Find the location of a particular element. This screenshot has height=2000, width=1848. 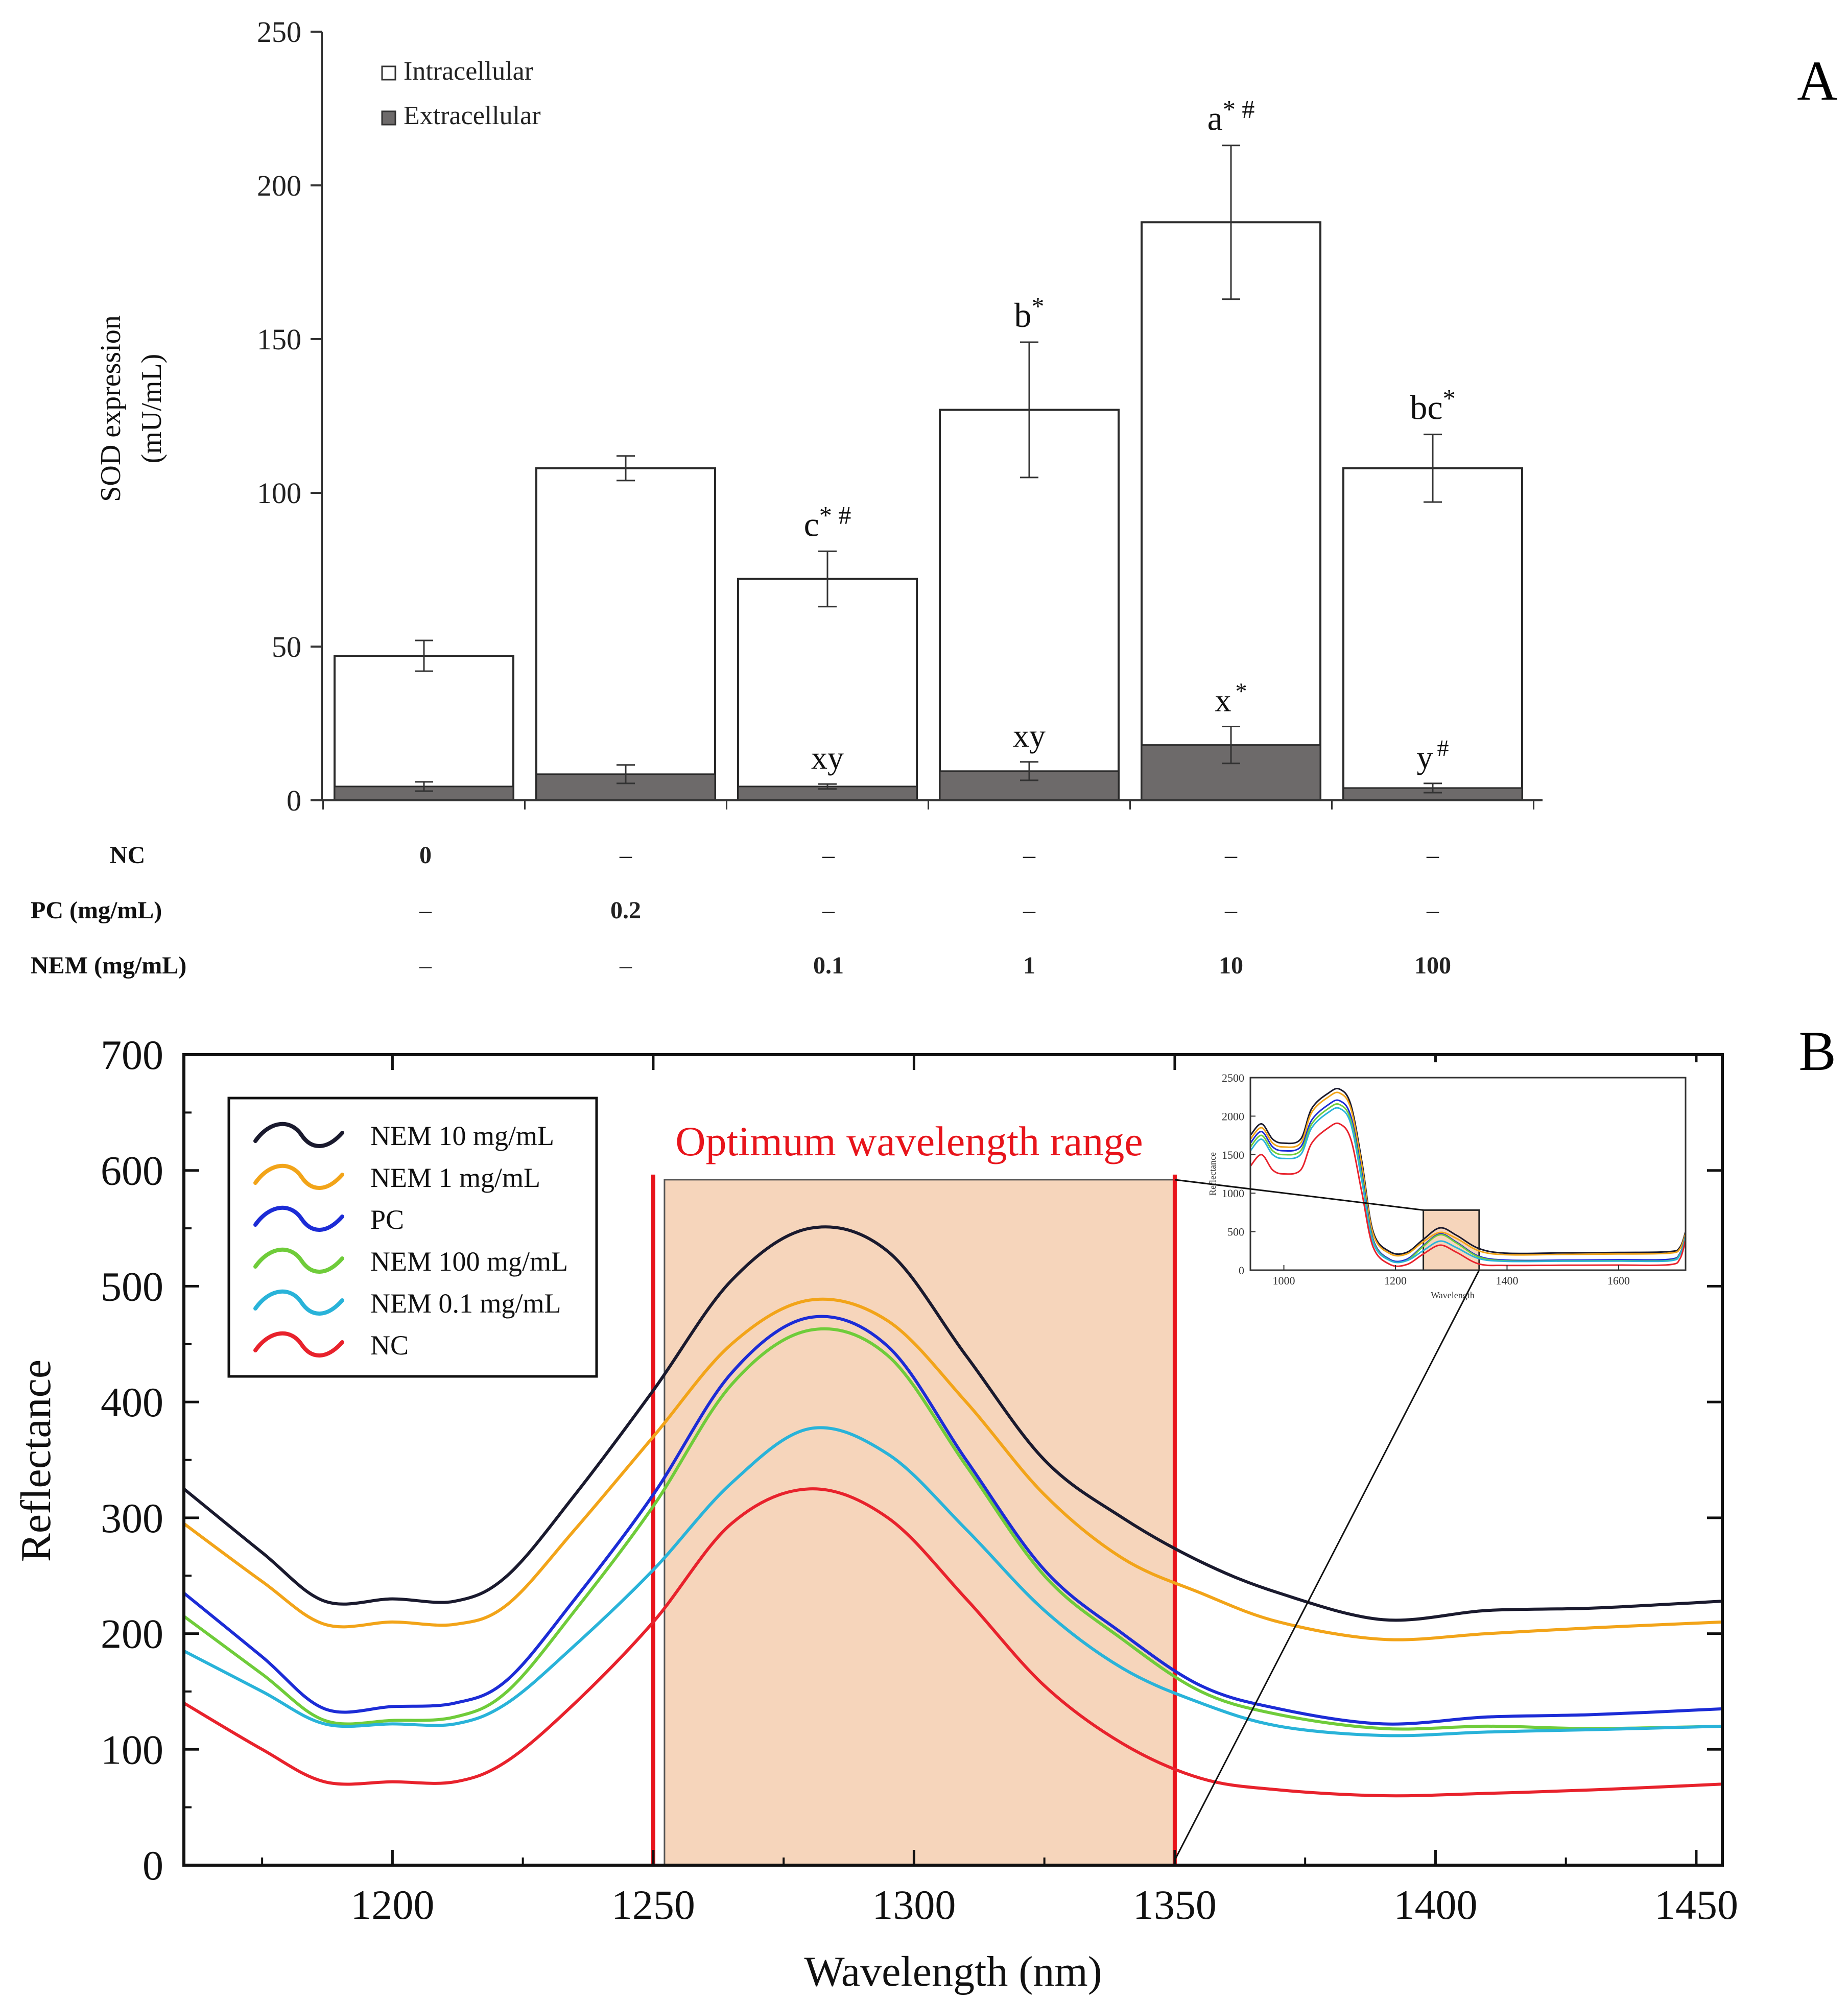

y-tick-label: 250 is located at coordinates (279, 32).